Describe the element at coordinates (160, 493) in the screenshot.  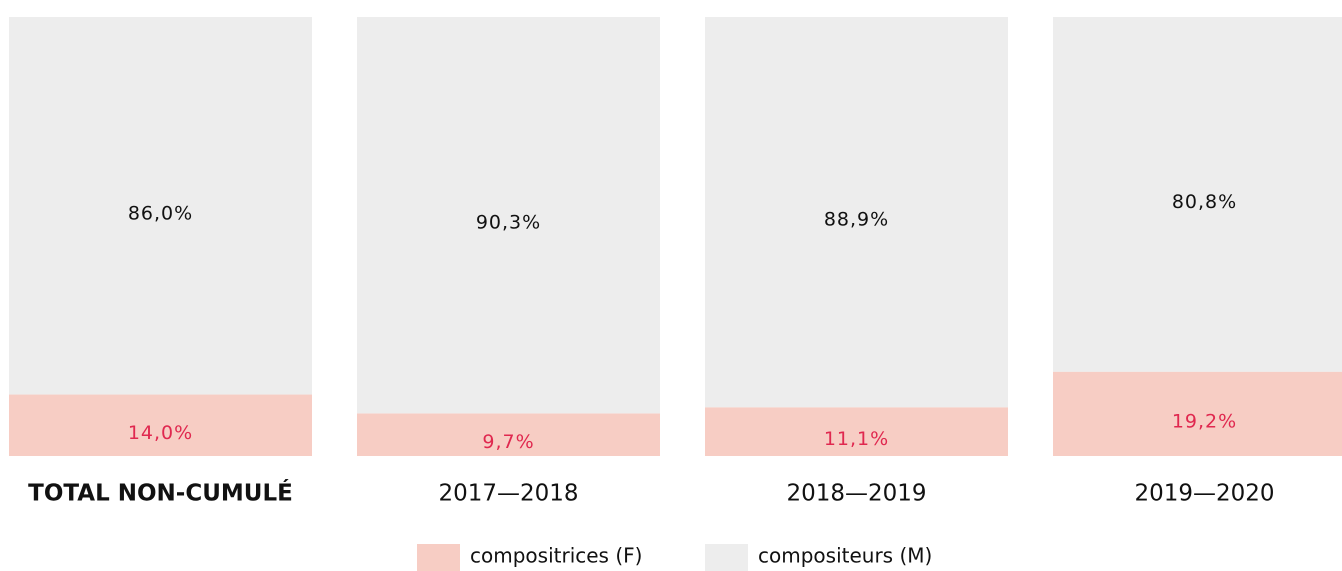
I see `x-tick-label: TOTAL NON-CUMULÉ` at that location.